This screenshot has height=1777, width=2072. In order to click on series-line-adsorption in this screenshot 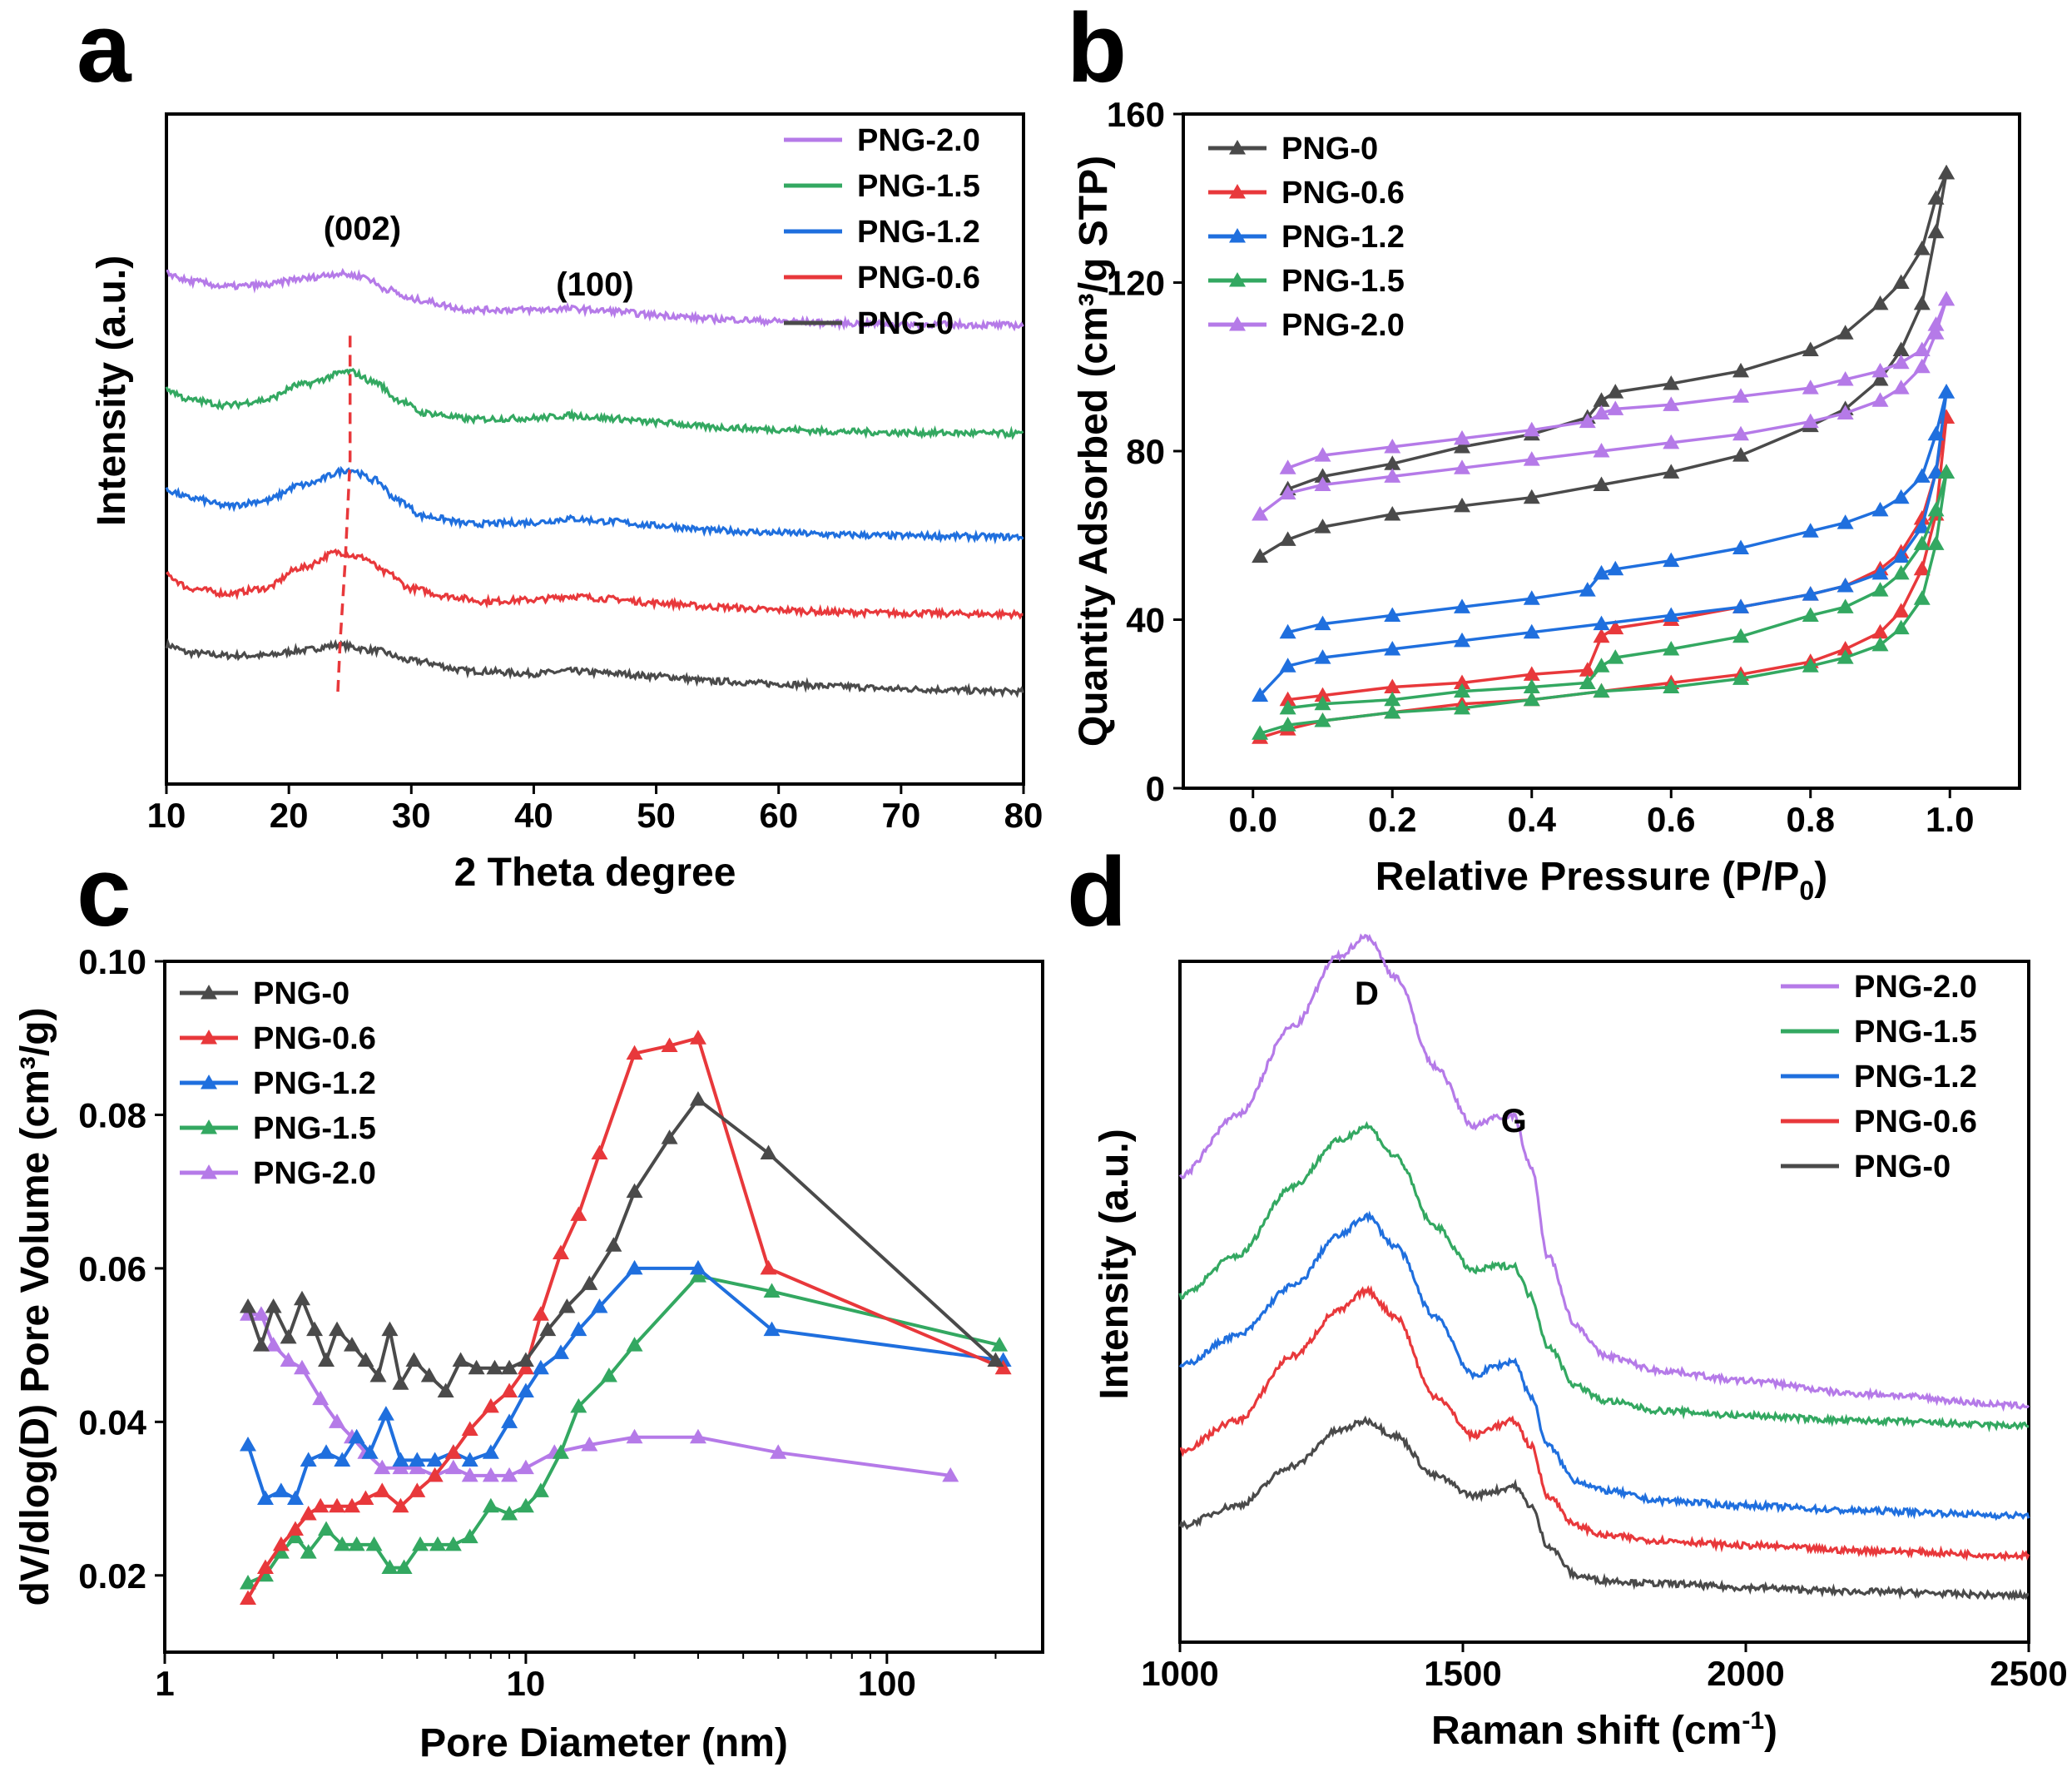, I will do `click(1603, 365)`.